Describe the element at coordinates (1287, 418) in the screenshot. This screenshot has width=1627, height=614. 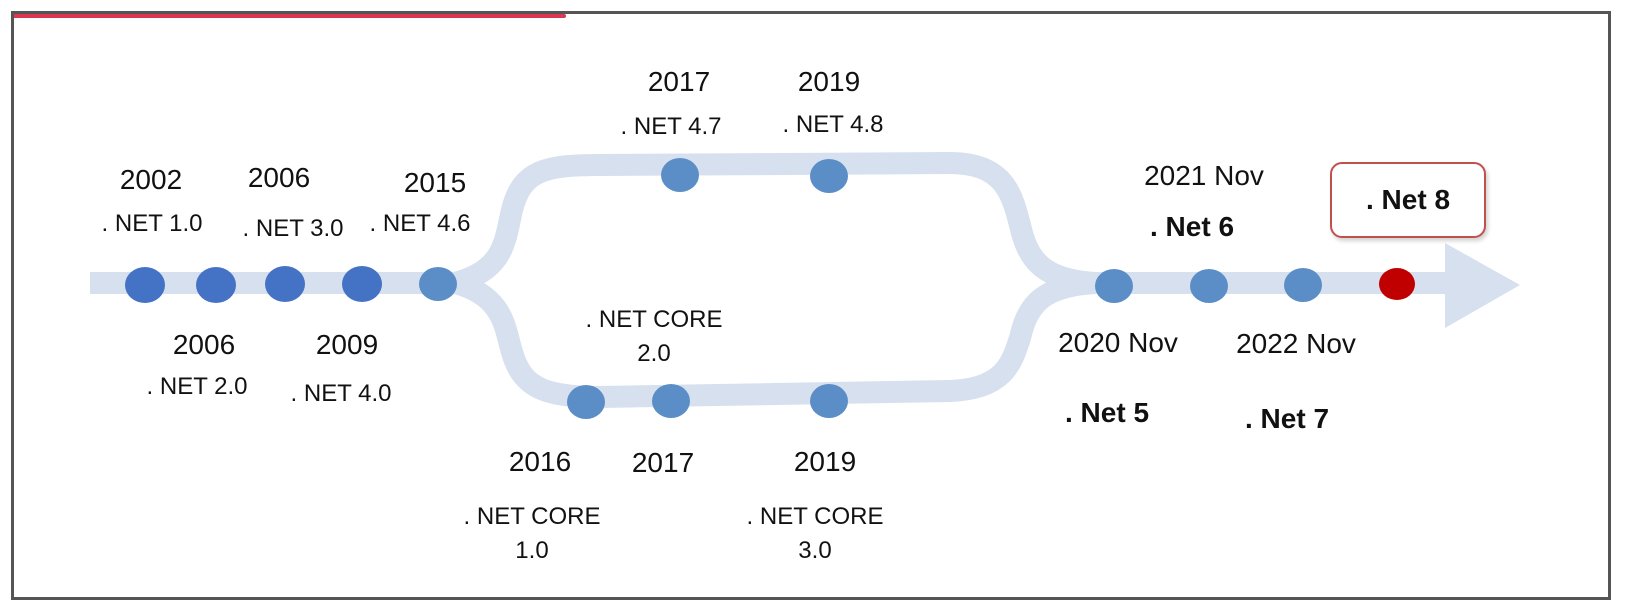
I see `version-net-7: . Net 7` at that location.